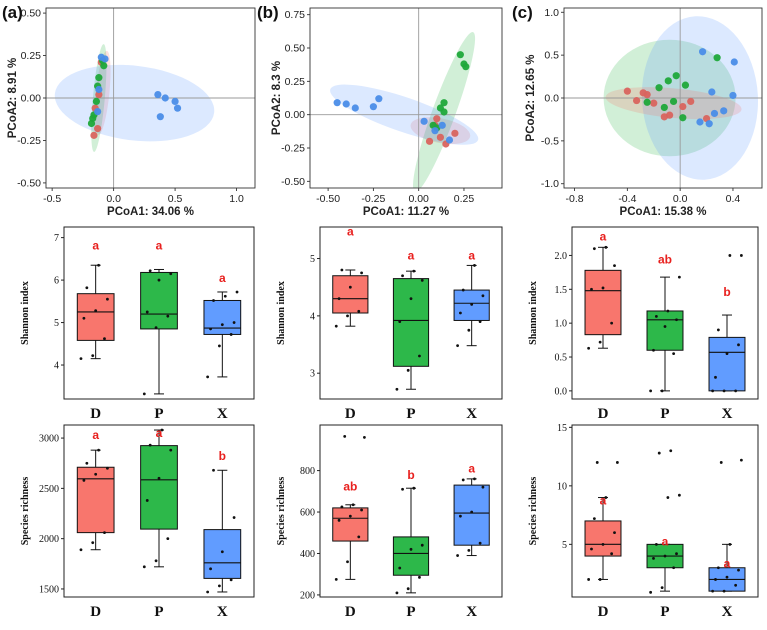 This screenshot has width=767, height=630. I want to click on box-a-richness-xtick-label-P: P, so click(158, 612).